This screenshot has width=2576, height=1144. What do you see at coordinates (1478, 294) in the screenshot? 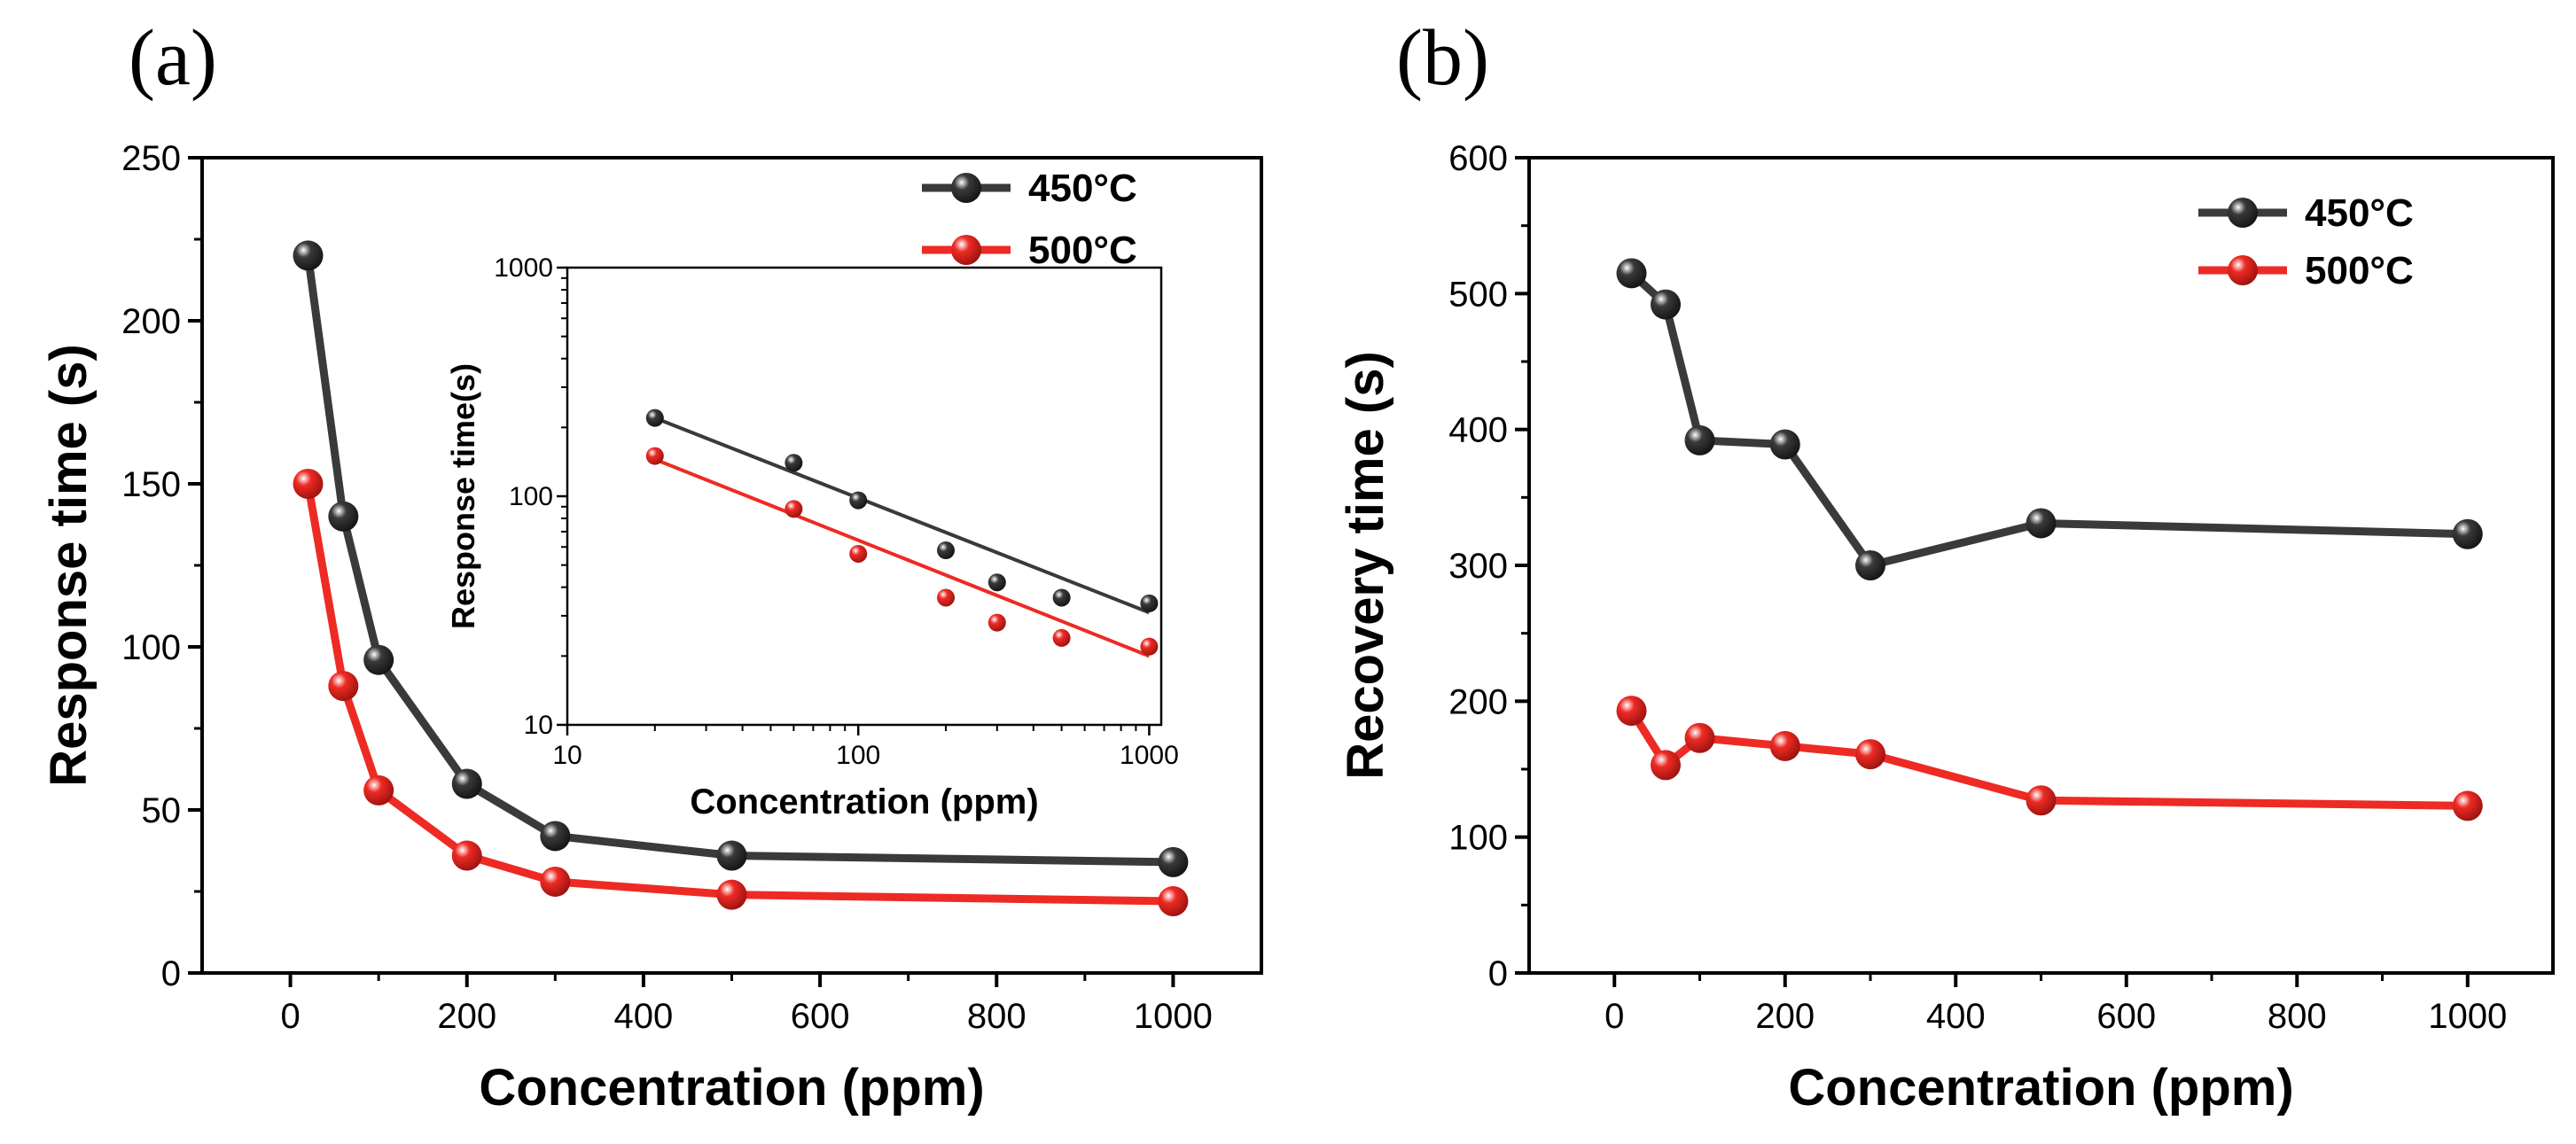
I see `y-tick-label: 500` at bounding box center [1478, 294].